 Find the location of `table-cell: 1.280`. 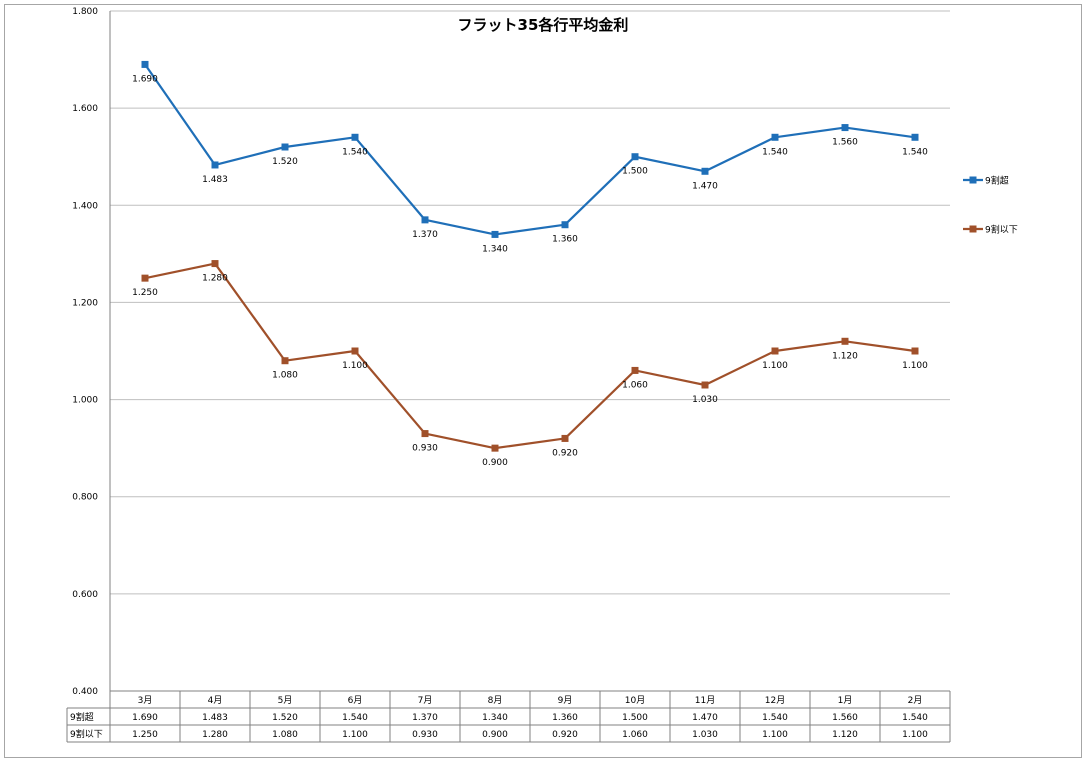

table-cell: 1.280 is located at coordinates (215, 735).